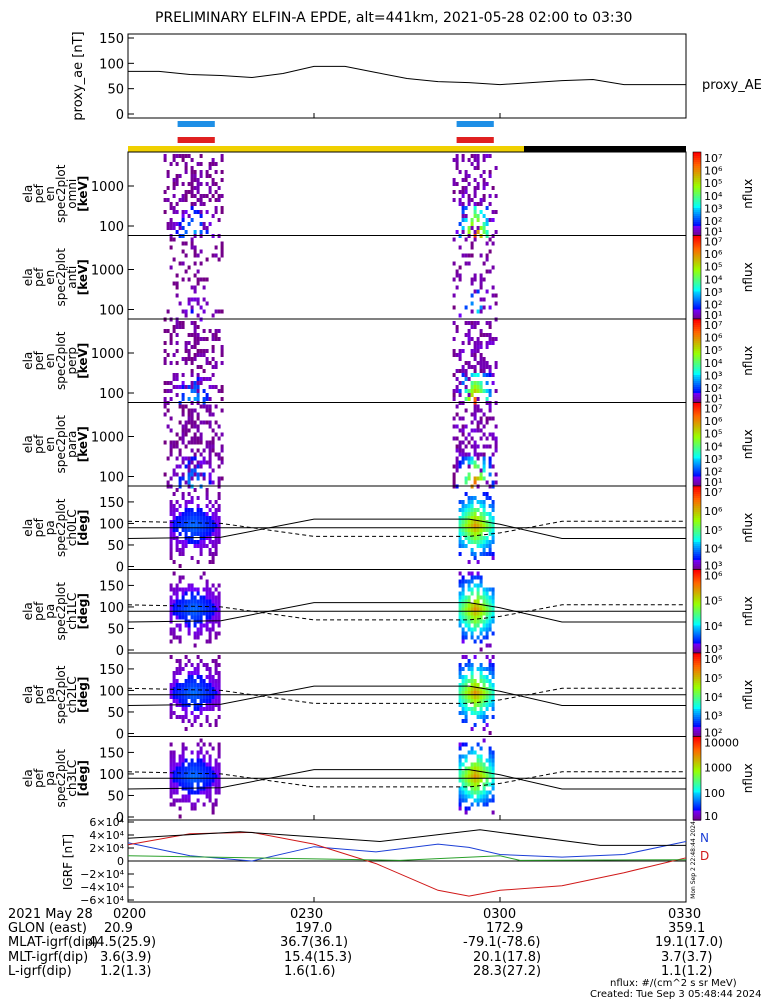 The image size is (775, 1000). I want to click on colorbar-tick-label: 10⁷, so click(713, 158).